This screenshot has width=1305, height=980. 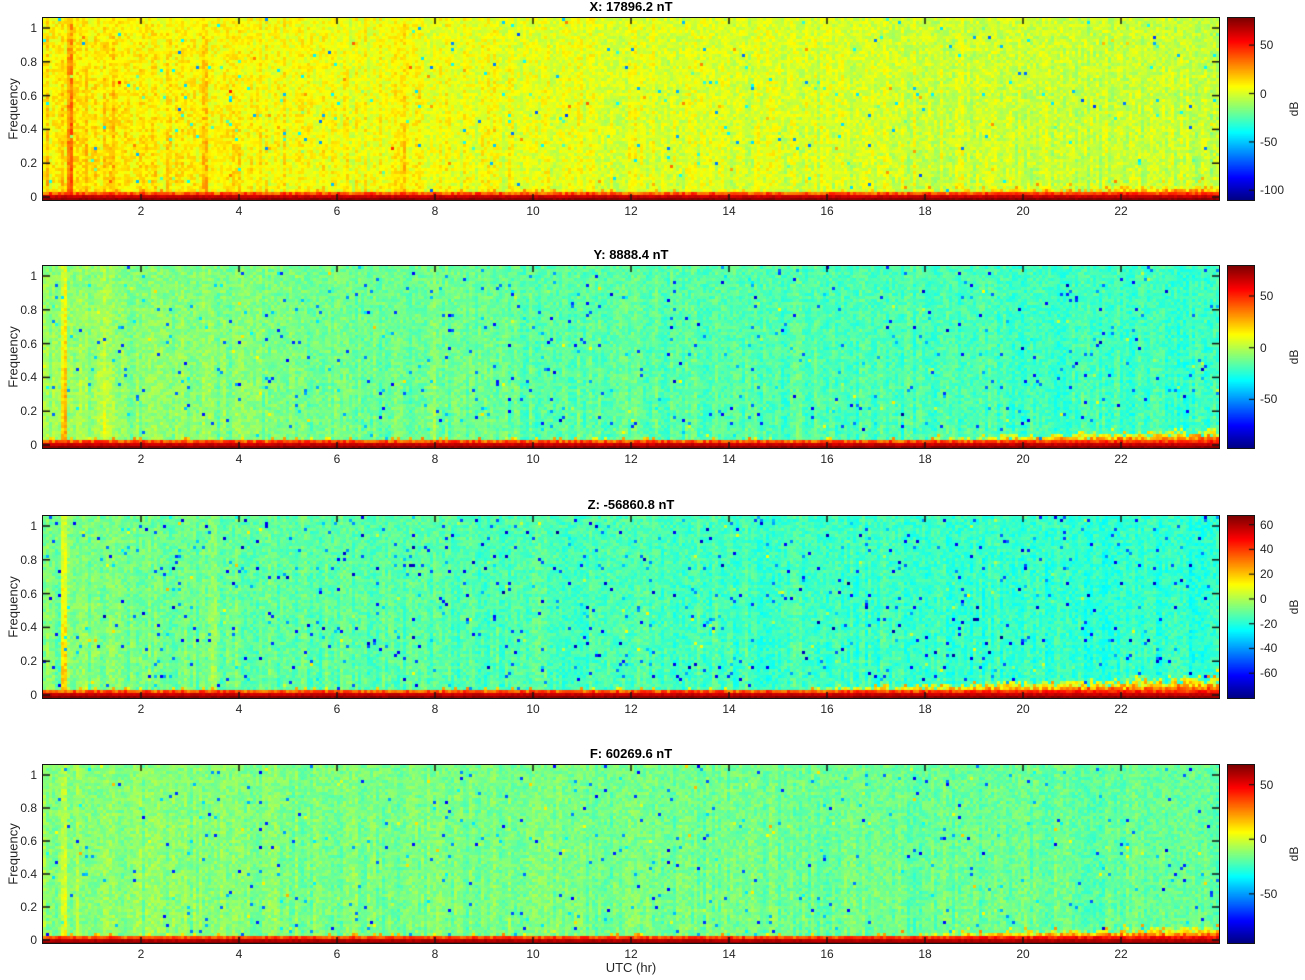 I want to click on x-axis-label: UTC (hr), so click(x=631, y=967).